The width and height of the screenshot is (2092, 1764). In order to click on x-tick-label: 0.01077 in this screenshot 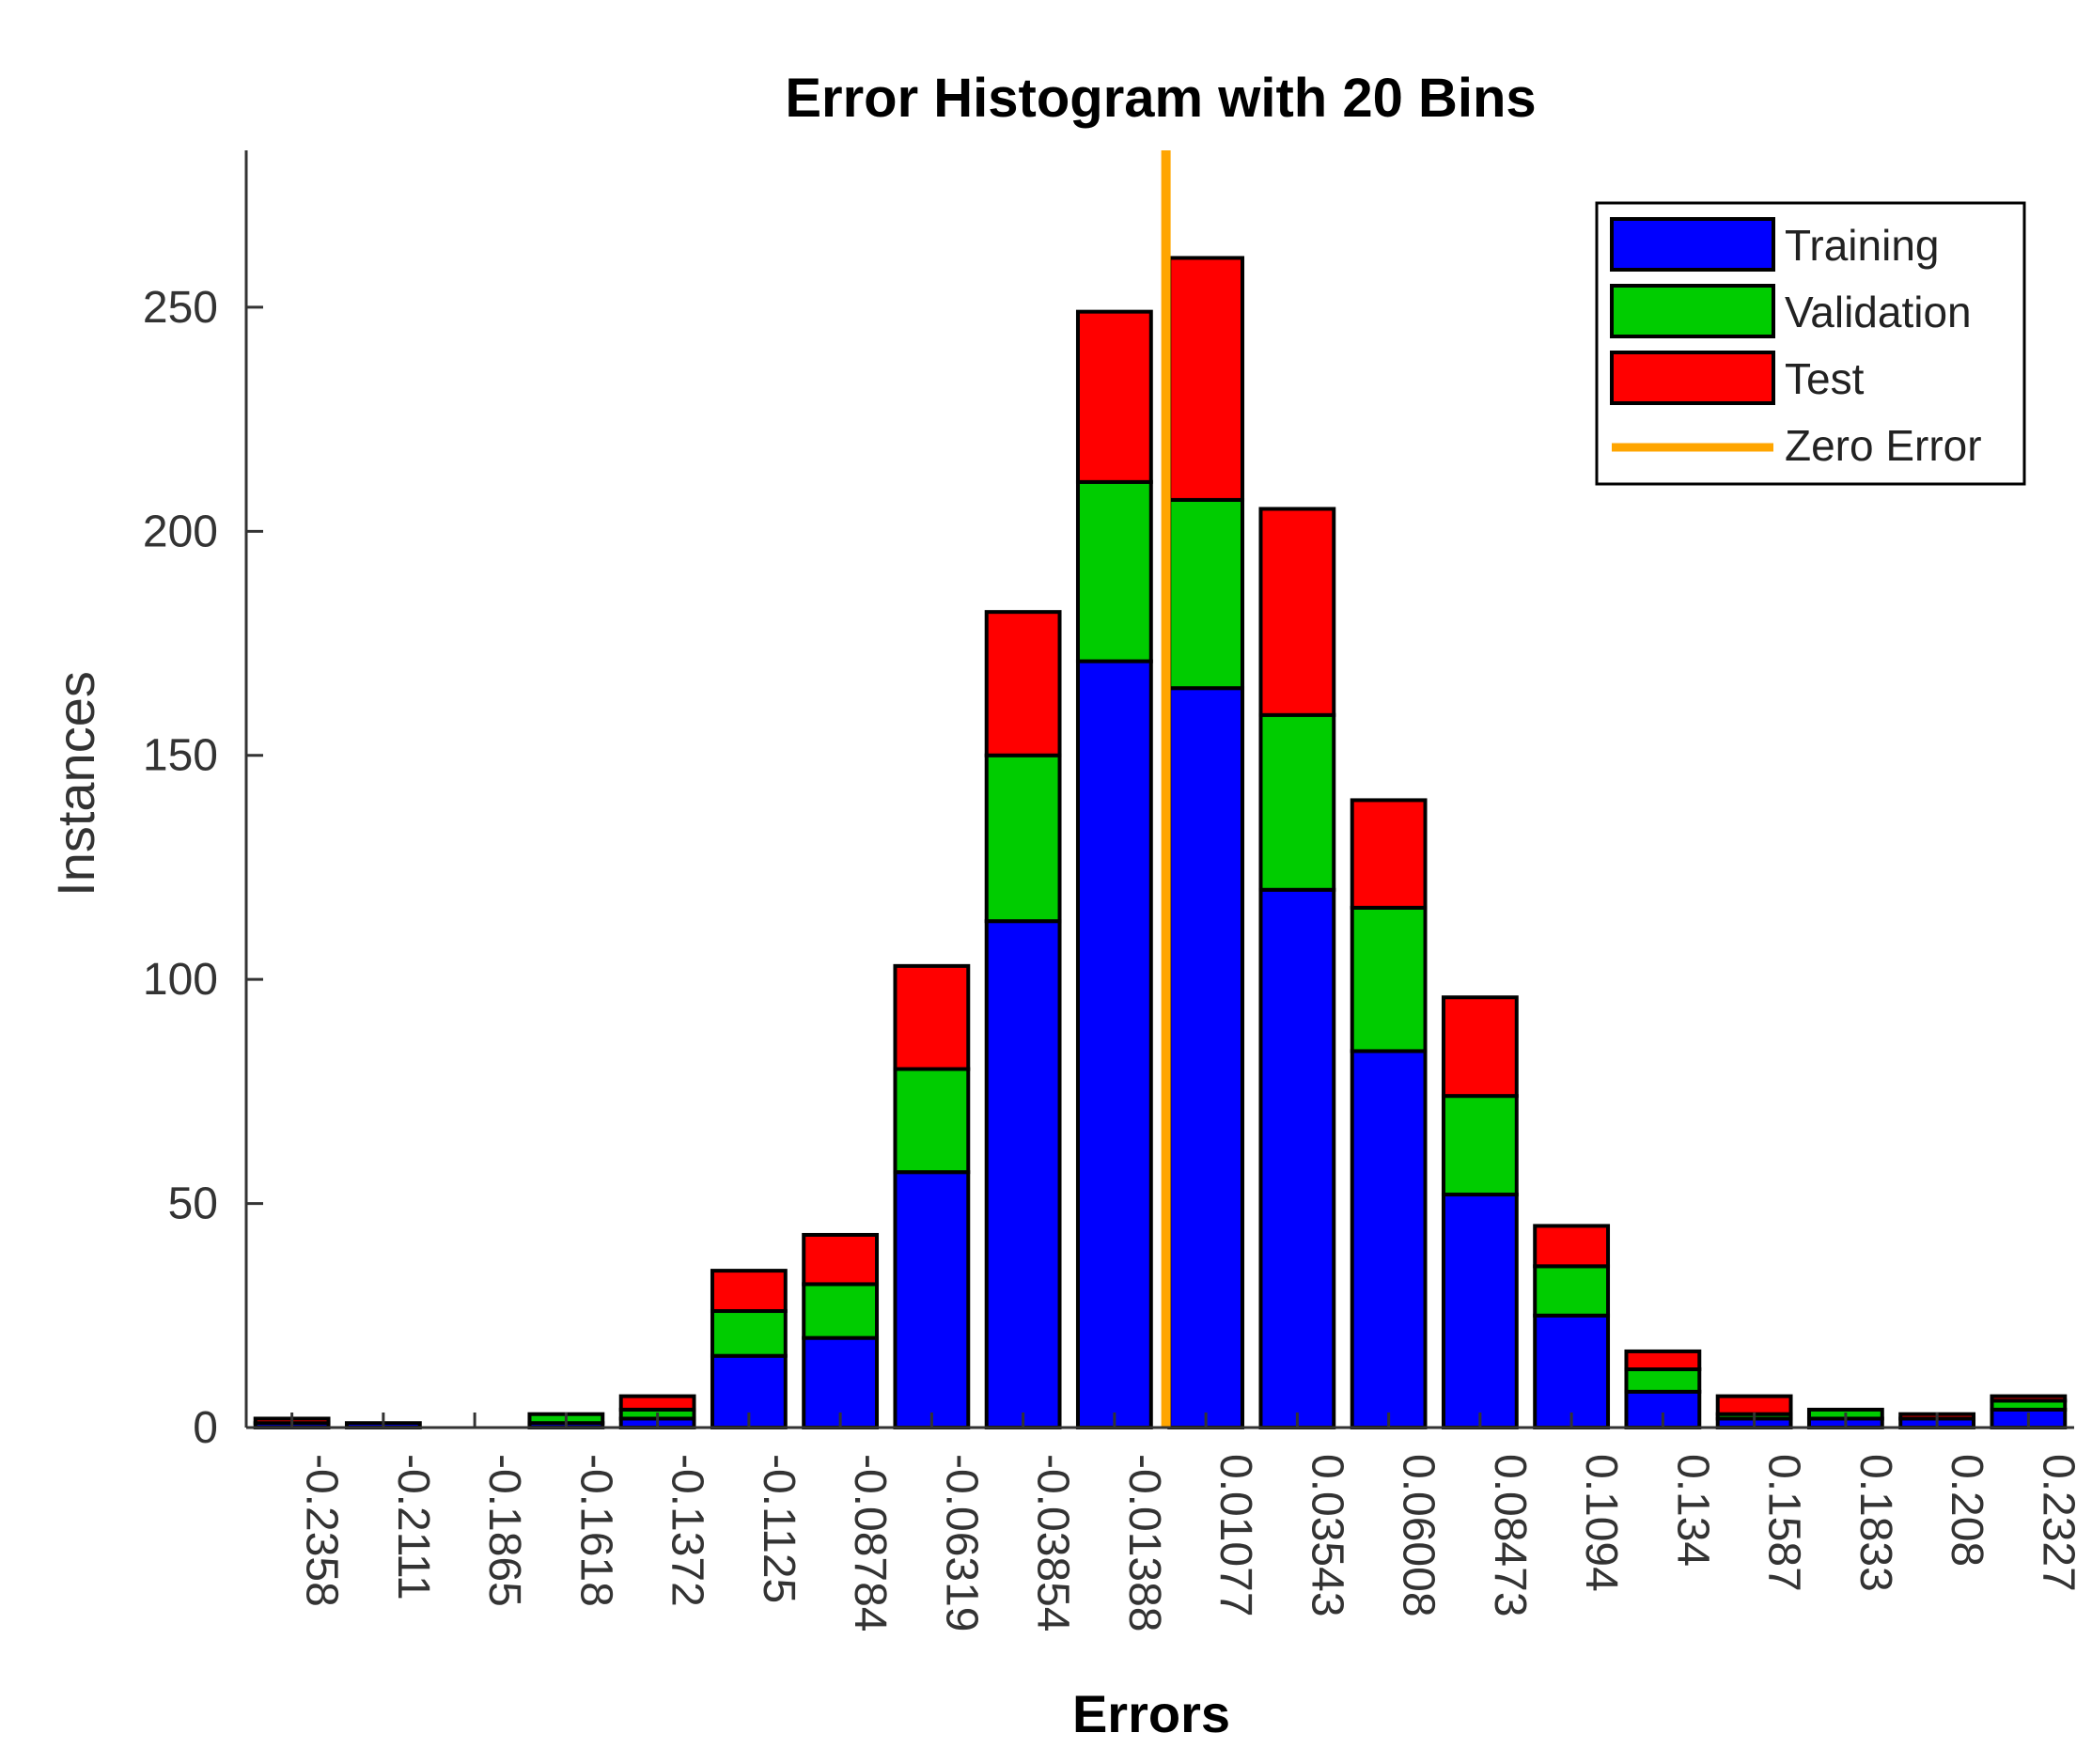, I will do `click(1235, 1536)`.